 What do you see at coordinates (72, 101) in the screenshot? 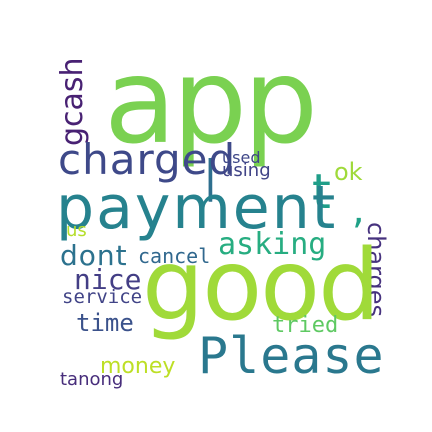
I see `word-gcash: gcash` at bounding box center [72, 101].